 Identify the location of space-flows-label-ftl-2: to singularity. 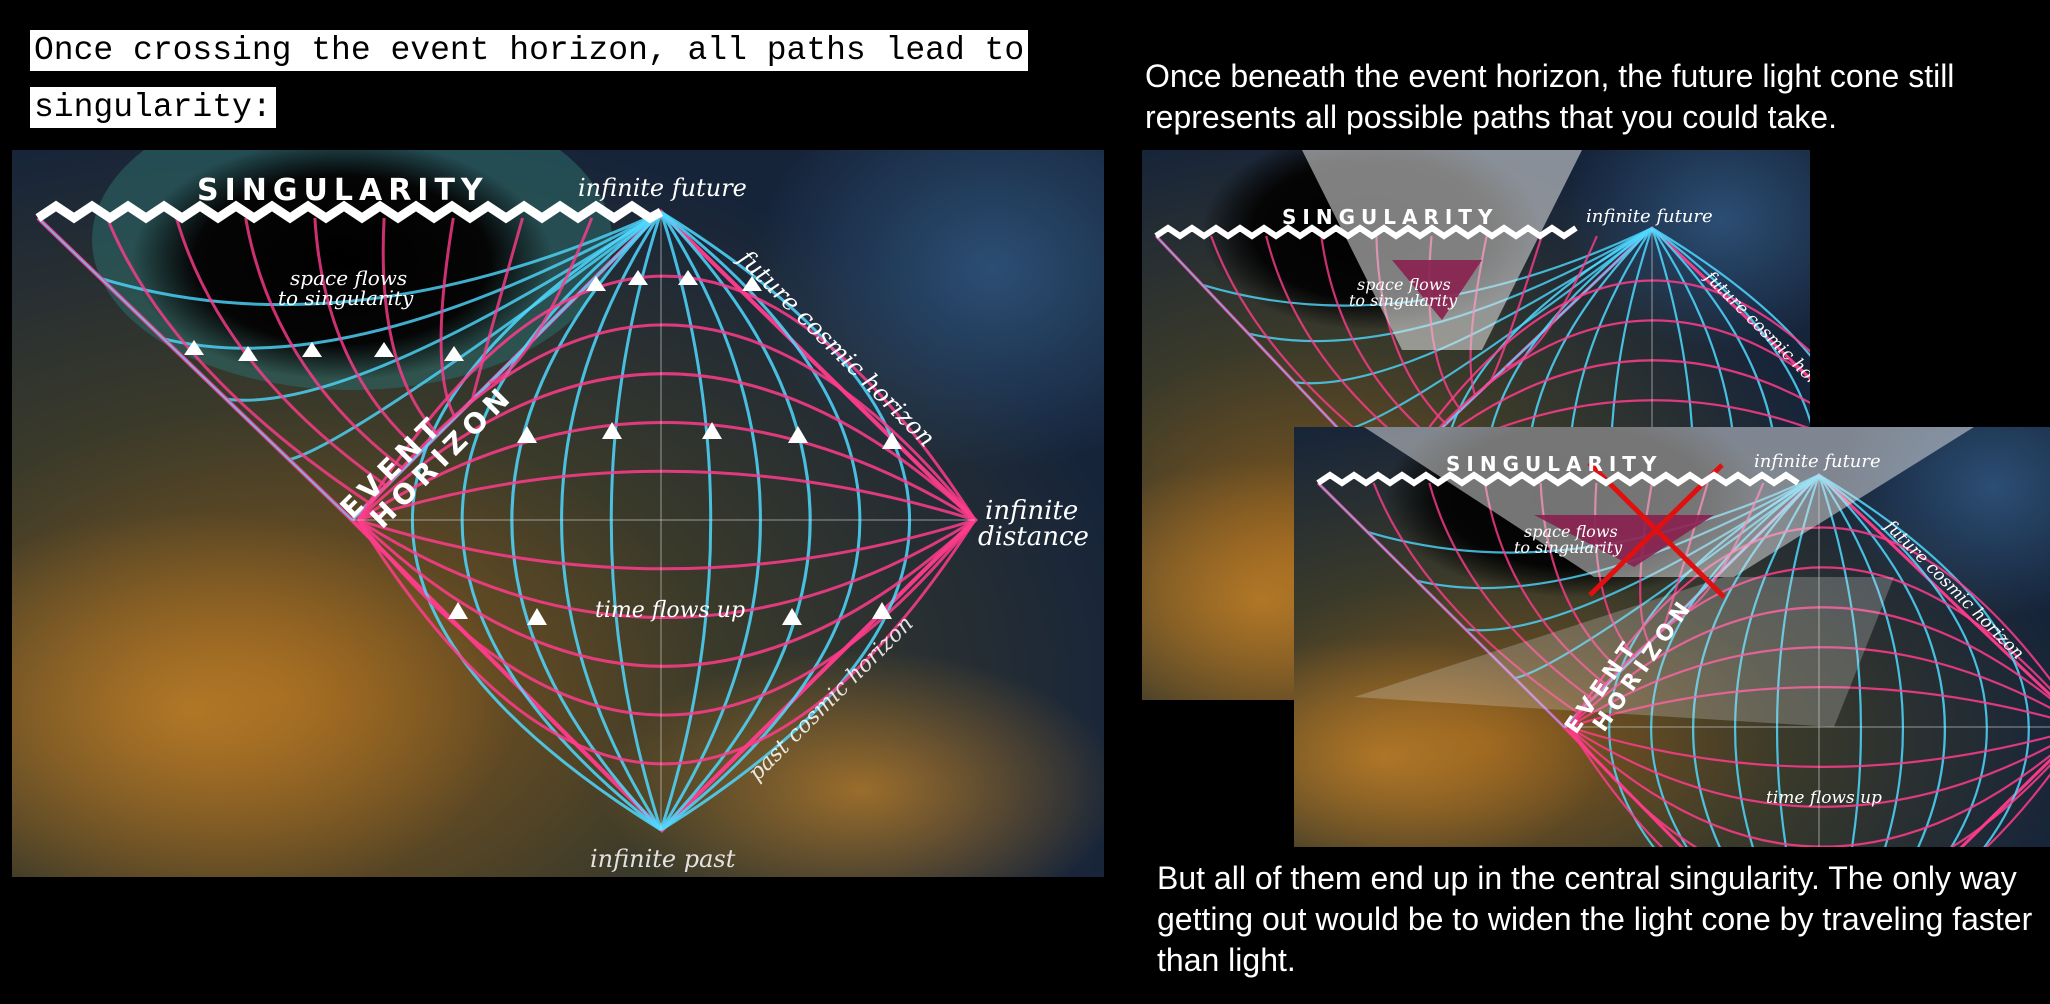
(1568, 547).